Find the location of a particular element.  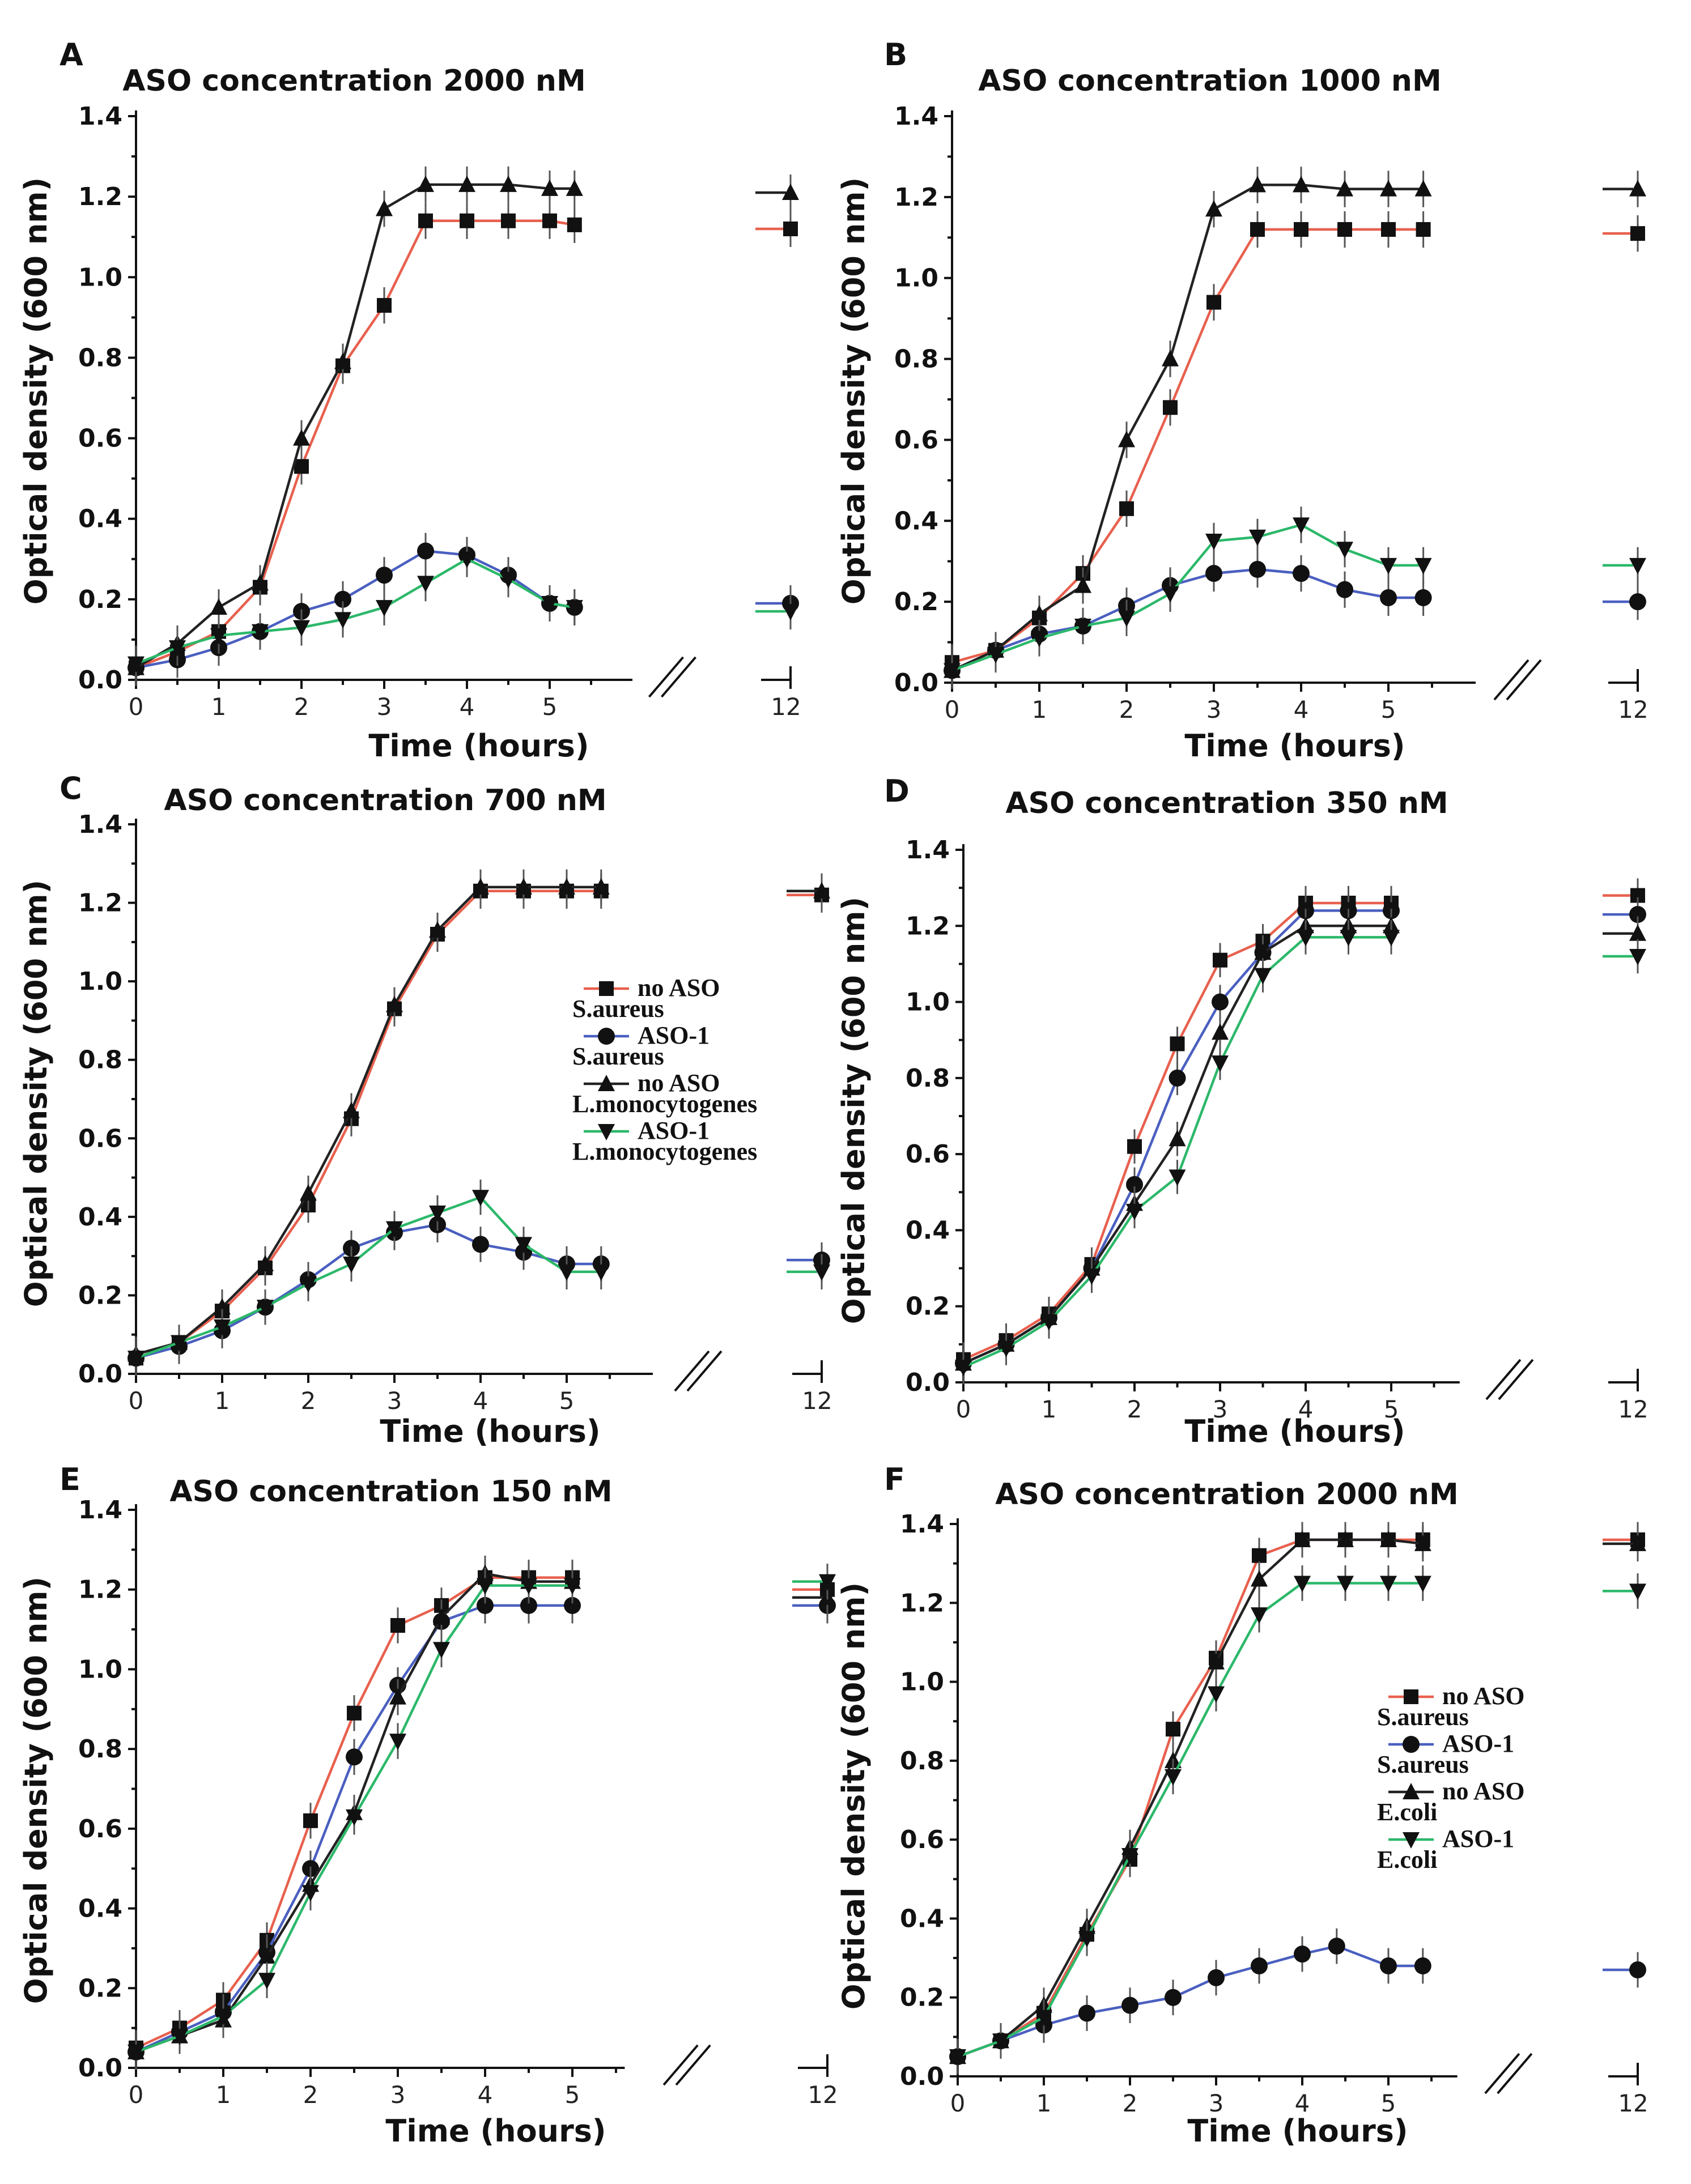

chart-title: ASO concentration 1000 nM is located at coordinates (1209, 81).